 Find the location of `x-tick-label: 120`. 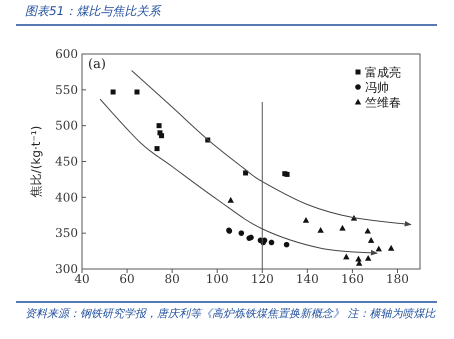

x-tick-label: 120 is located at coordinates (262, 279).